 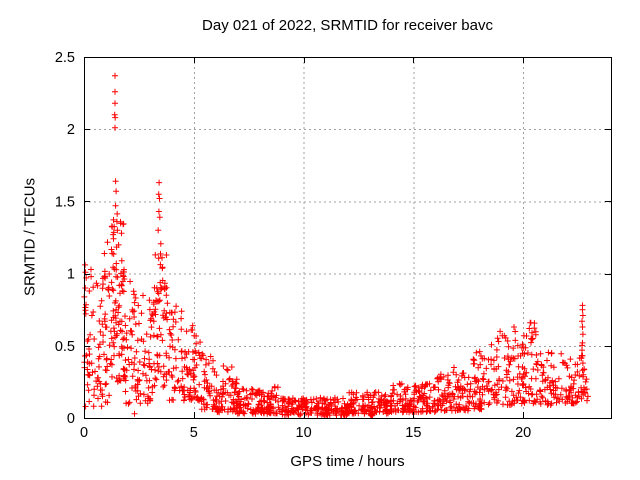 I want to click on x-tick-label: 20, so click(x=523, y=433).